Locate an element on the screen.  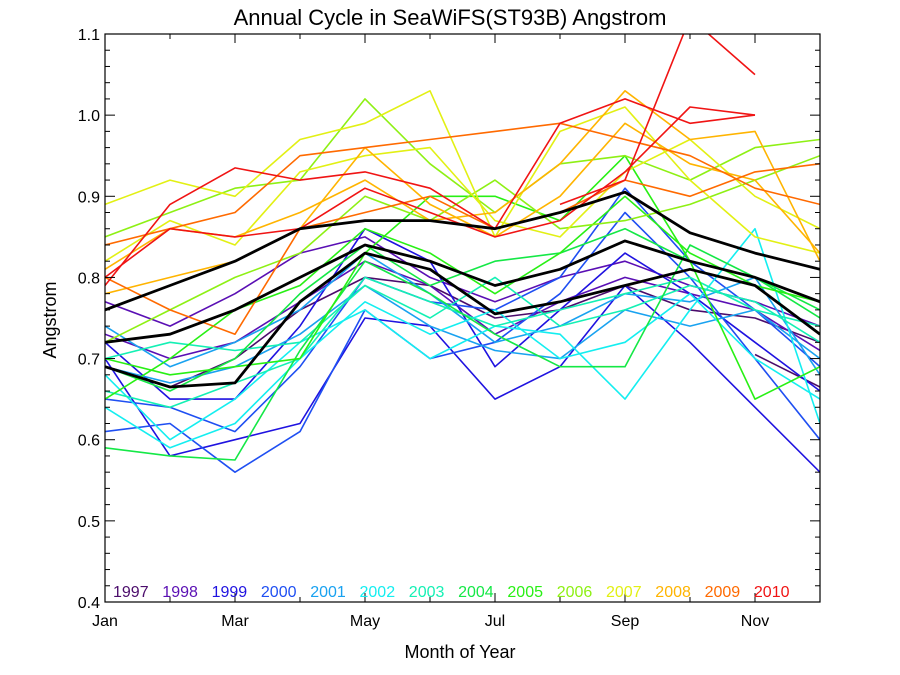
x-tick-label: May is located at coordinates (365, 621).